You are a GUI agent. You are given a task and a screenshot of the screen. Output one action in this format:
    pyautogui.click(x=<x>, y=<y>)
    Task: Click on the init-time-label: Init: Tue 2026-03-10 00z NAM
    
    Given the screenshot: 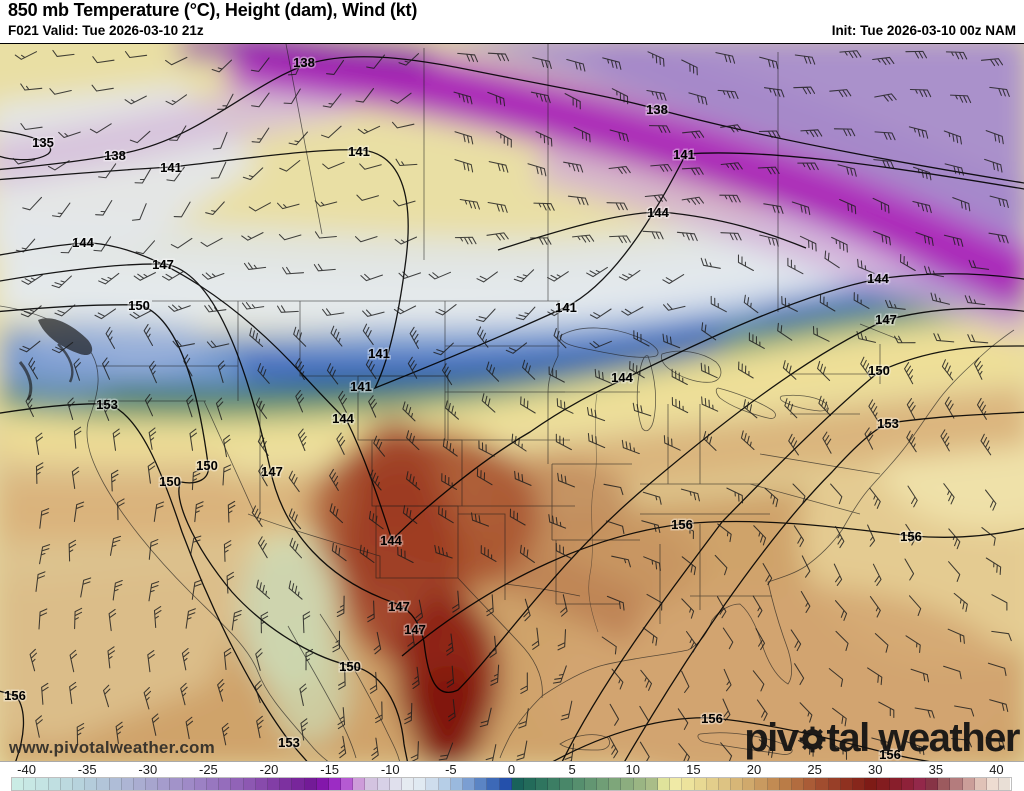 What is the action you would take?
    pyautogui.click(x=923, y=30)
    